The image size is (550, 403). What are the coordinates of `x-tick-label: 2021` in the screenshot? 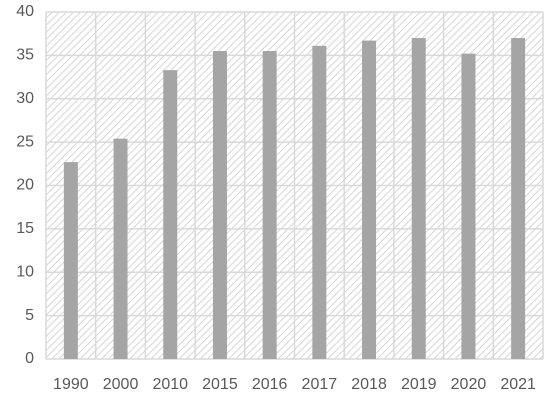 It's located at (518, 384).